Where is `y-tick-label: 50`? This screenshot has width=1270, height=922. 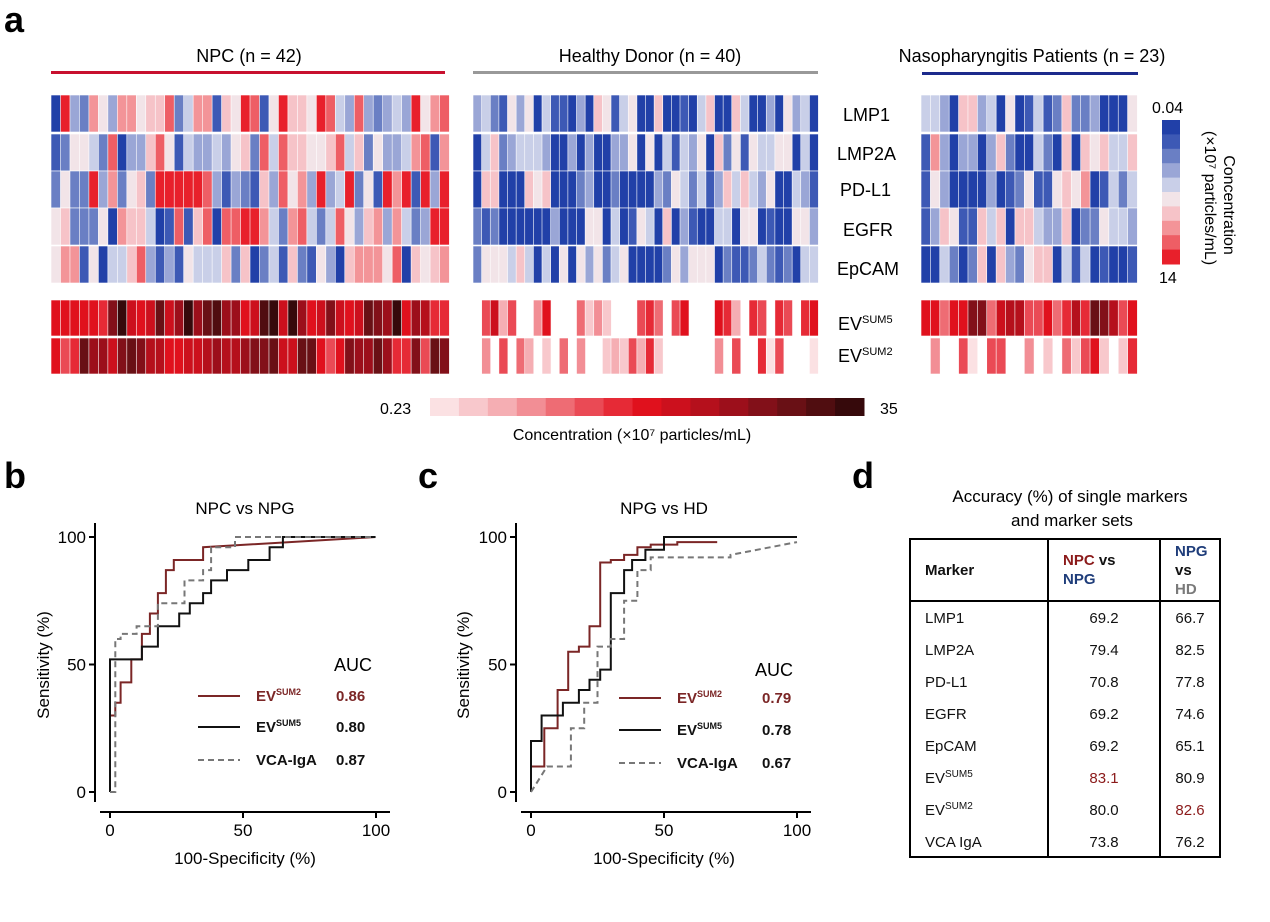
y-tick-label: 50 is located at coordinates (497, 665).